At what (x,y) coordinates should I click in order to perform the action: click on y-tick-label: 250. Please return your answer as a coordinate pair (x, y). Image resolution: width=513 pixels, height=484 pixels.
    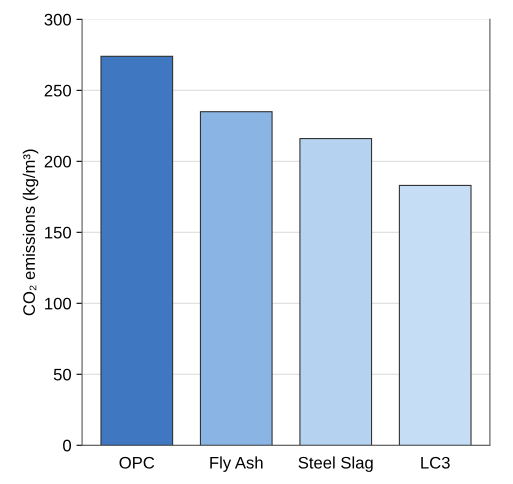
    Looking at the image, I should click on (58, 90).